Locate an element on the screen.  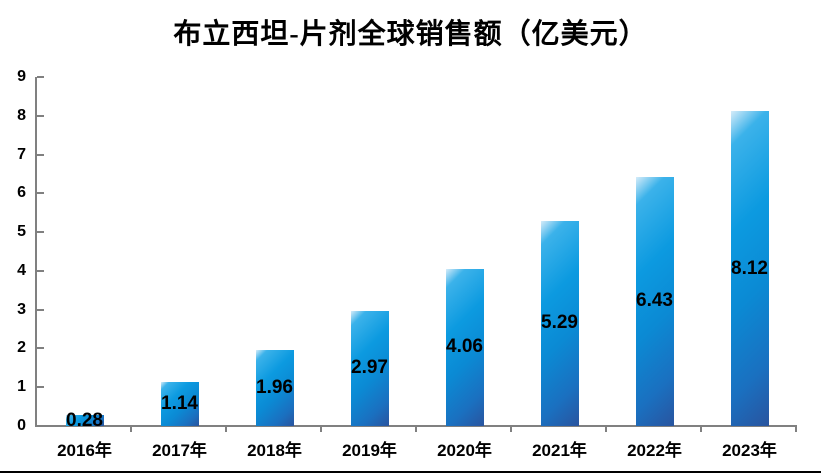
bar-value-label: 1.14 is located at coordinates (179, 403).